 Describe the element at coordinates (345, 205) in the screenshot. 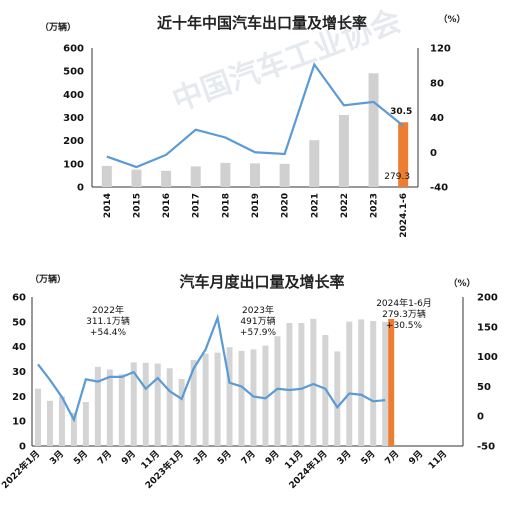

I see `x-tick-label: 2022` at that location.